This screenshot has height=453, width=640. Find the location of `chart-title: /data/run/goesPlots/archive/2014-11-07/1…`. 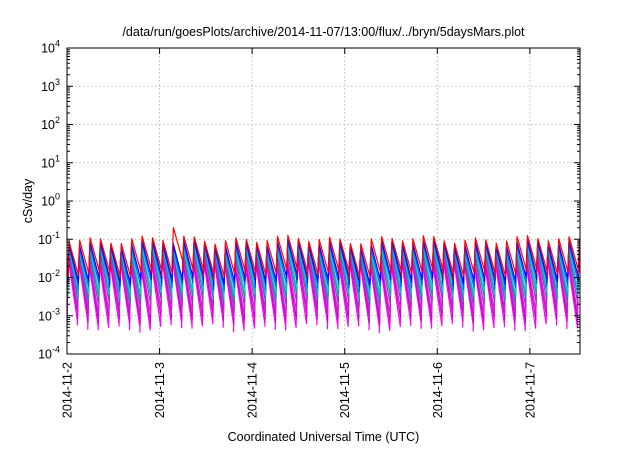

chart-title: /data/run/goesPlots/archive/2014-11-07/1… is located at coordinates (323, 32).